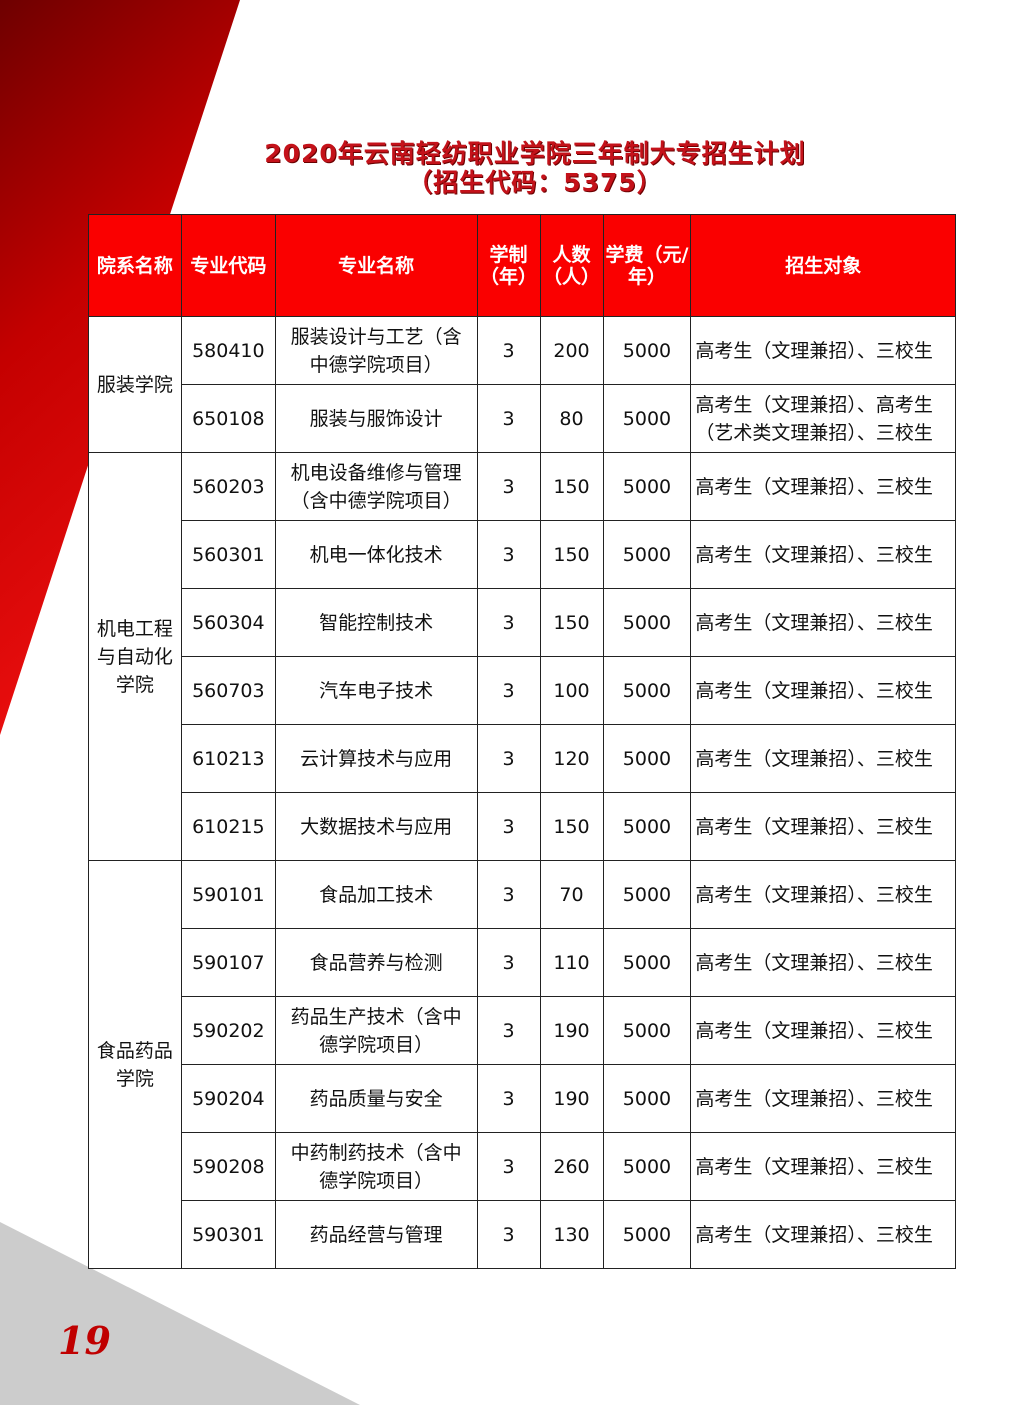 This screenshot has width=1024, height=1405. What do you see at coordinates (376, 350) in the screenshot?
I see `name-cell: 服装设计与工艺（含中德学院项目）` at bounding box center [376, 350].